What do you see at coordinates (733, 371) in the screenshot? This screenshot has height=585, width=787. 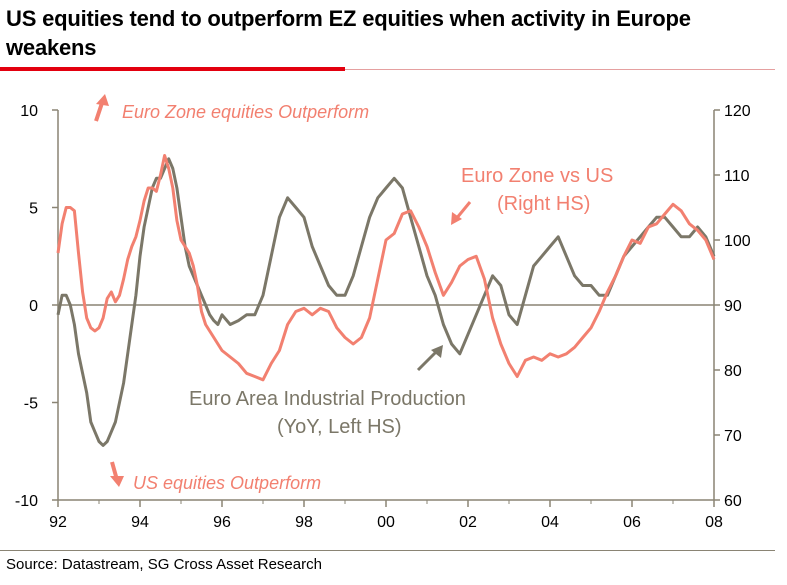 I see `y-right-tick-label: 80` at bounding box center [733, 371].